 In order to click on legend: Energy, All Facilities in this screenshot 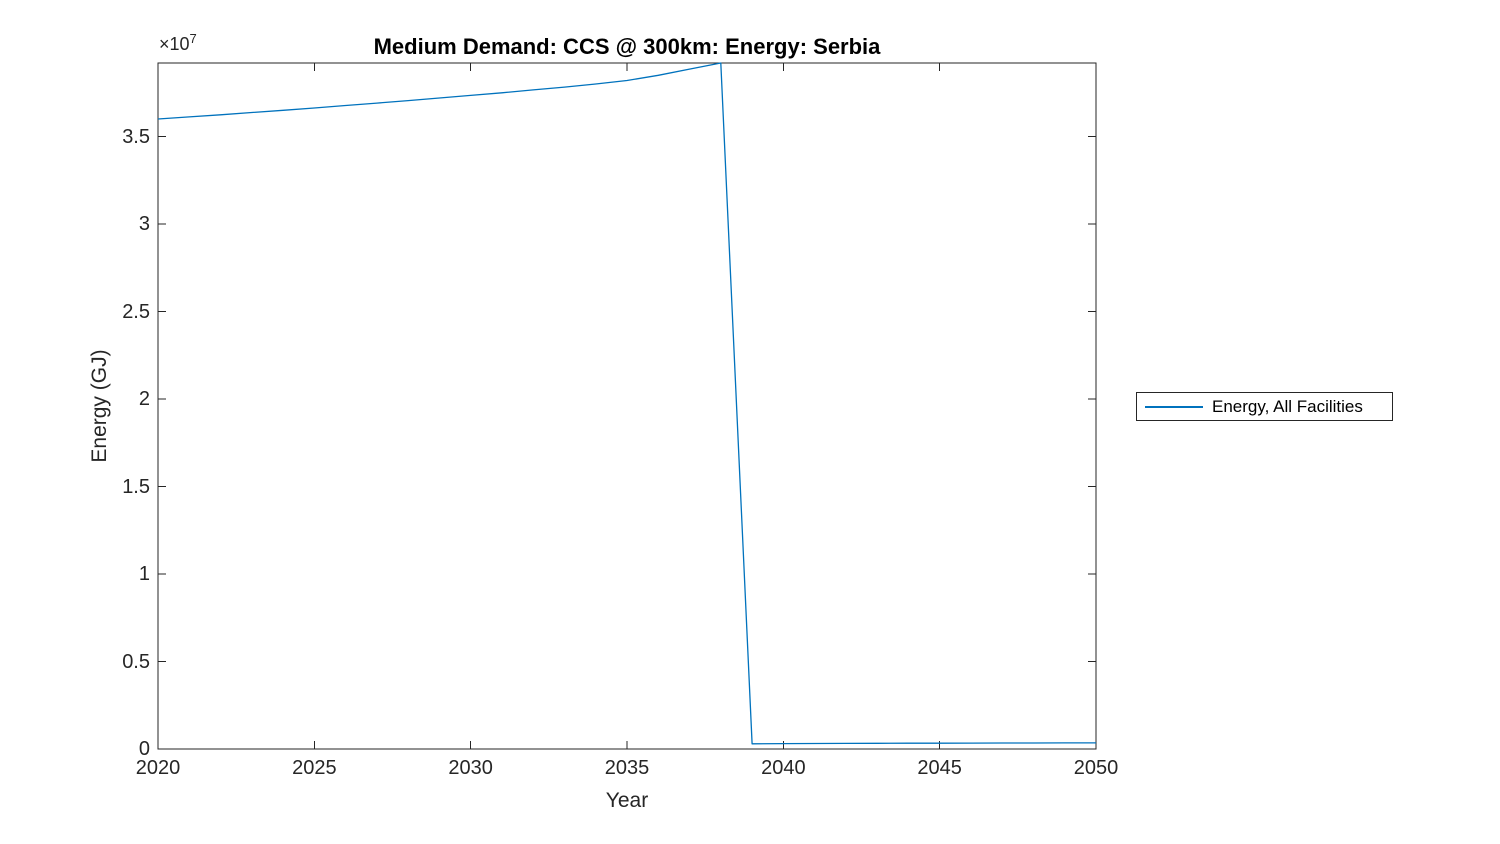, I will do `click(1264, 406)`.